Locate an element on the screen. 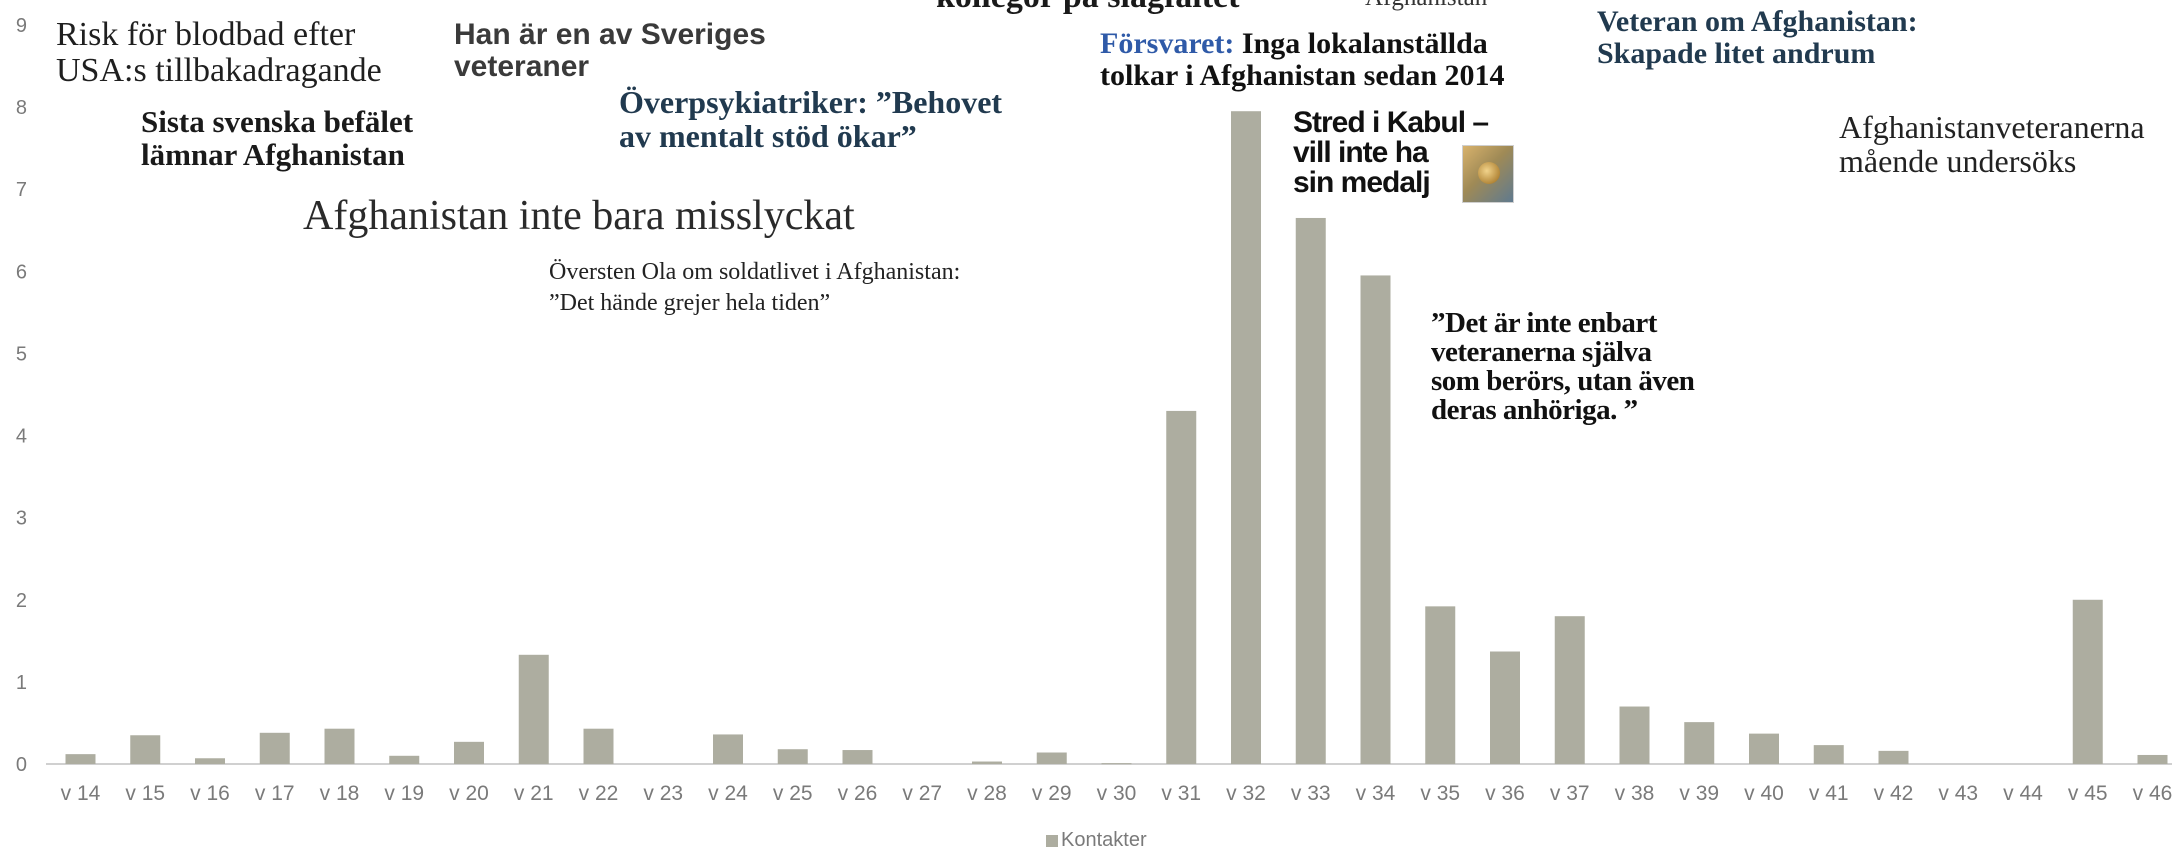  y-tick-label: 9 is located at coordinates (21, 26).